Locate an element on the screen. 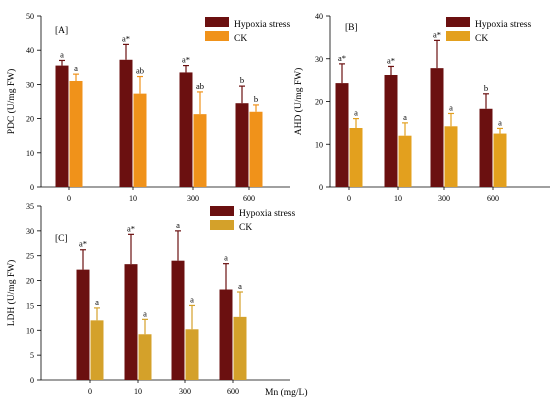 This screenshot has height=409, width=550. y-tick-label: 50 is located at coordinates (30, 16).